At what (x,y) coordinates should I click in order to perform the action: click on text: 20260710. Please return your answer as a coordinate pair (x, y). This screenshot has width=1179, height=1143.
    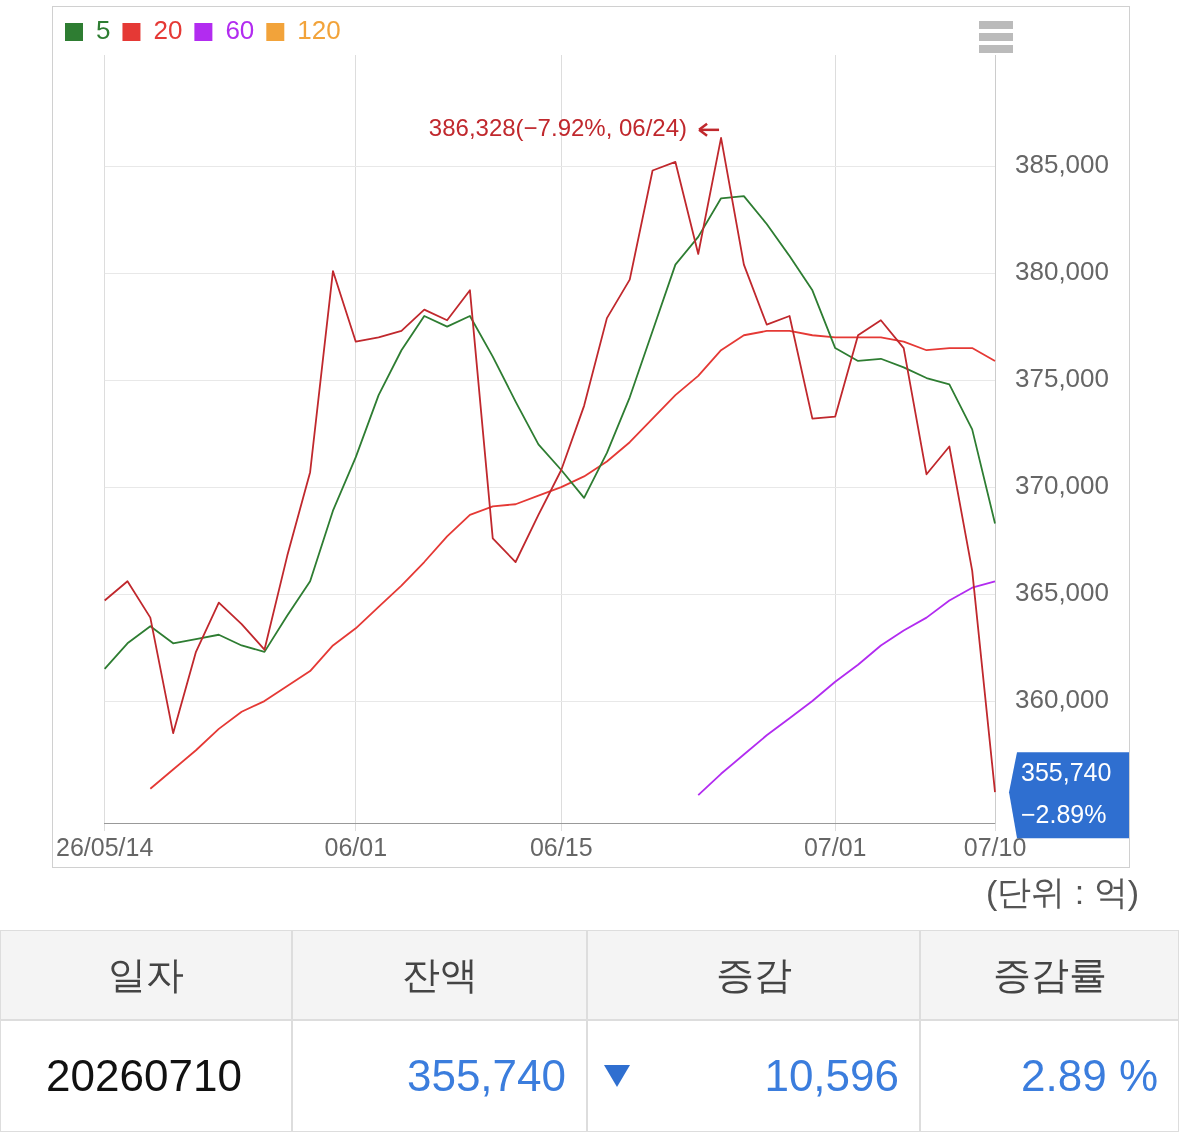
    Looking at the image, I should click on (146, 1076).